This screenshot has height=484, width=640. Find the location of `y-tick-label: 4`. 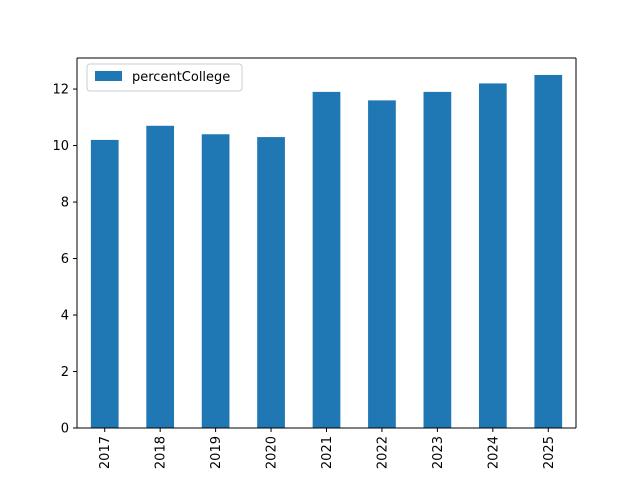

y-tick-label: 4 is located at coordinates (65, 316).